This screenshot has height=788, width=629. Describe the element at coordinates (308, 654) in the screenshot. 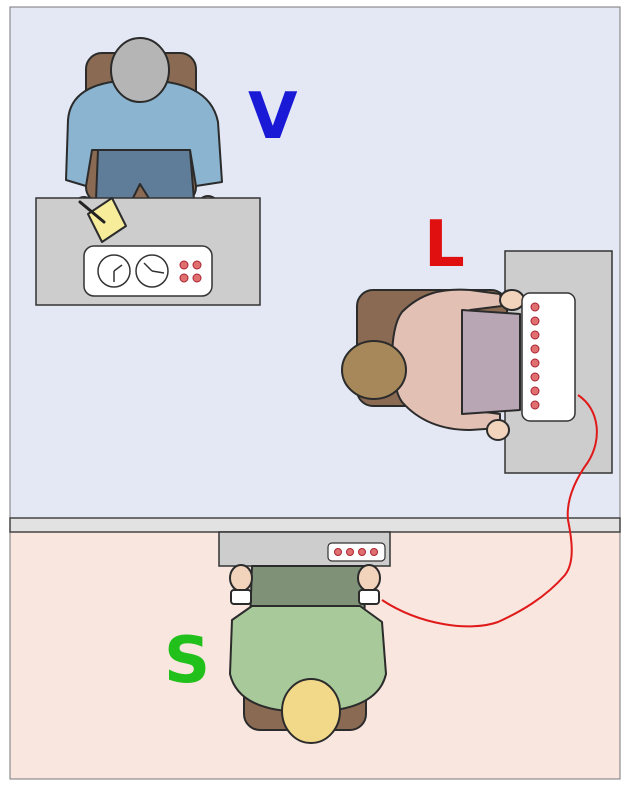

I see `subject-figure` at that location.